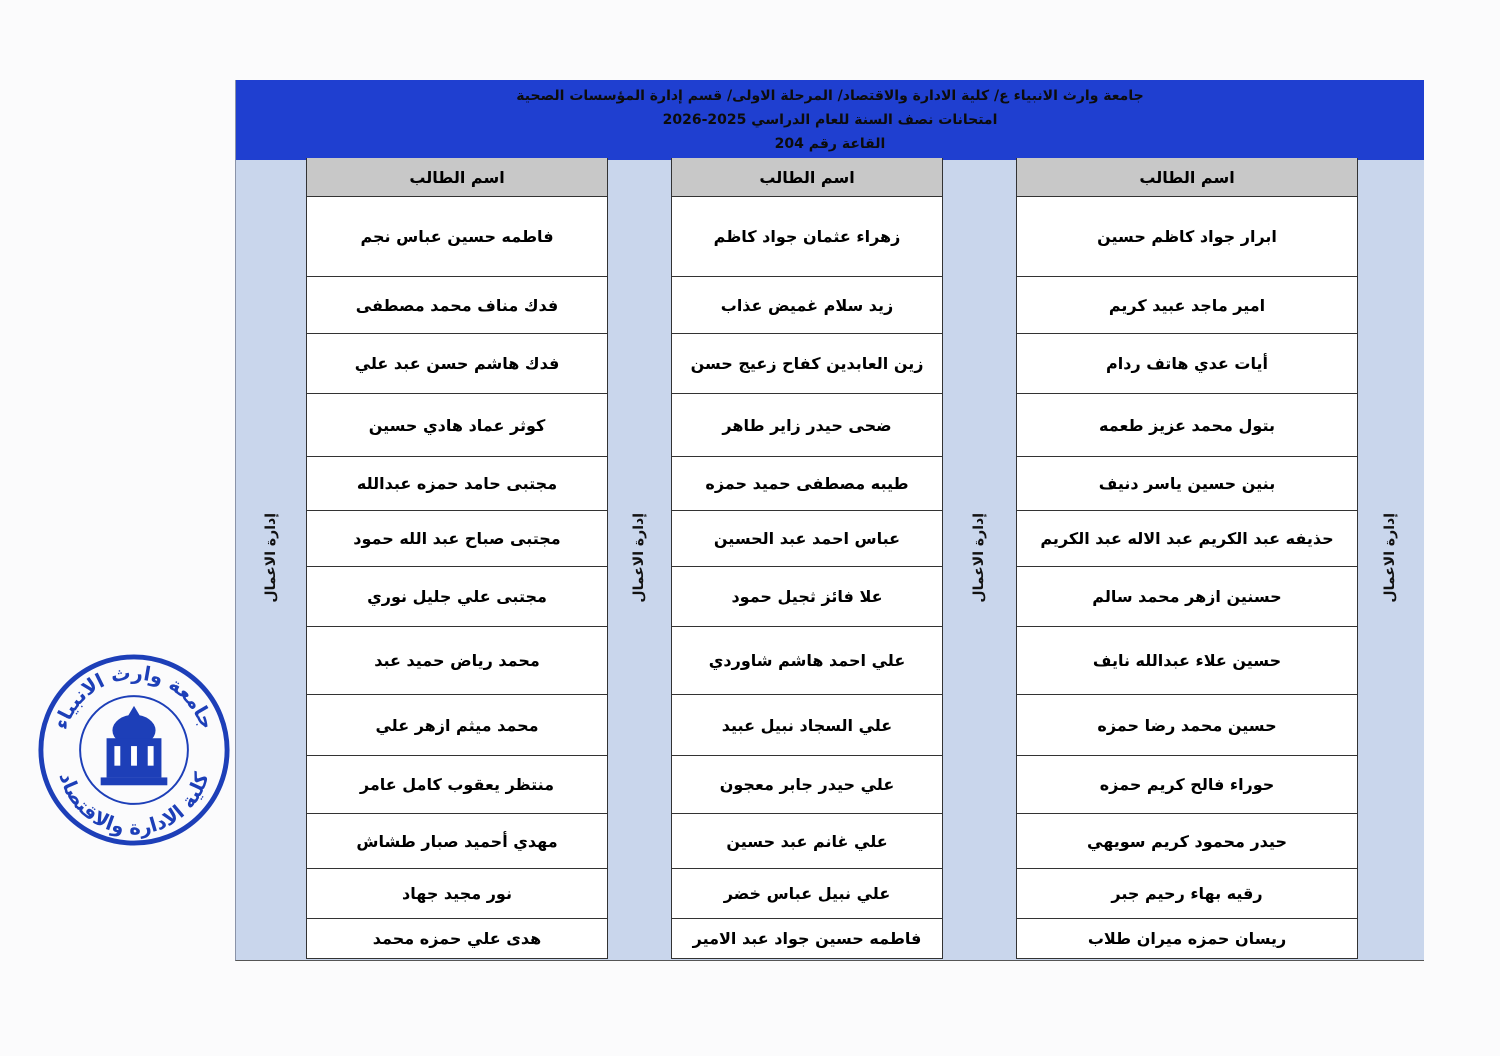 The image size is (1500, 1056). Describe the element at coordinates (807, 725) in the screenshot. I see `student-name-cell: علي السجاد نبيل عبيد` at that location.